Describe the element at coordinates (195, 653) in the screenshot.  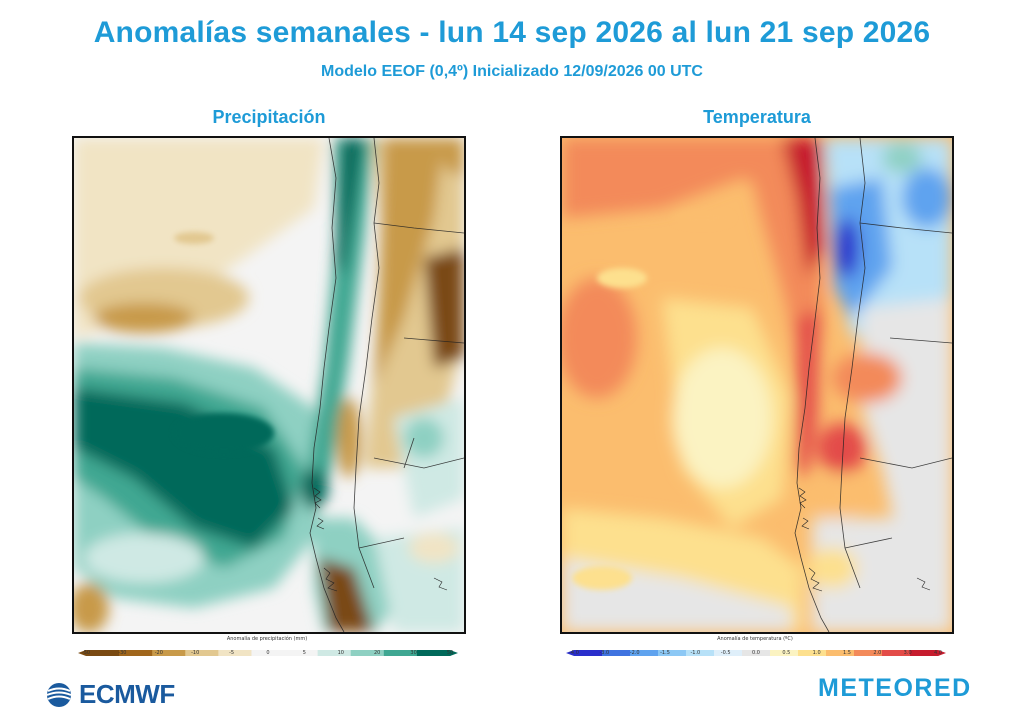
I see `precipitation-colorbar-tick-label: -10` at that location.